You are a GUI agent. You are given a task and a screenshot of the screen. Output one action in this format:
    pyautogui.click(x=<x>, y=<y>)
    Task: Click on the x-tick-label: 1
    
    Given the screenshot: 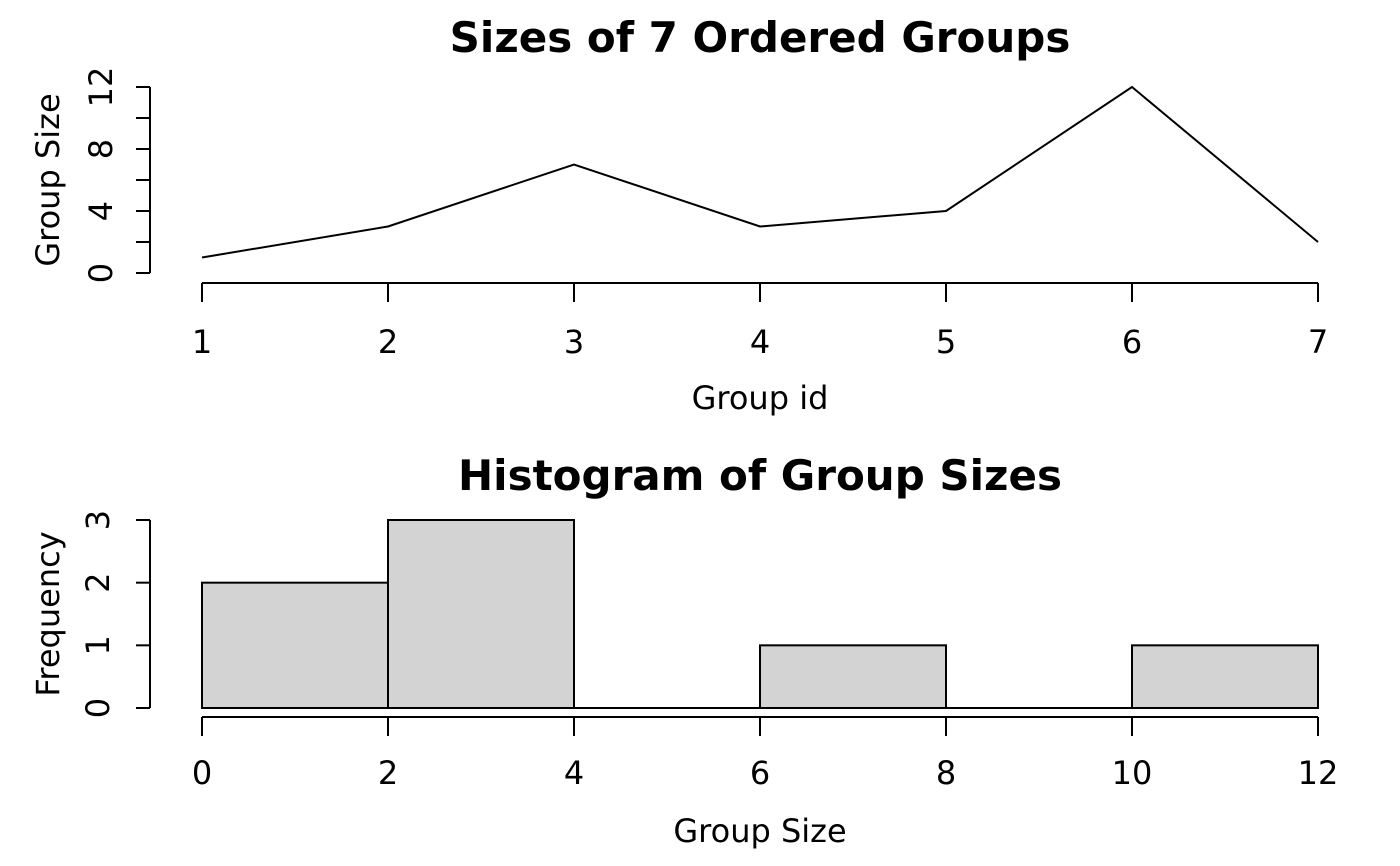 What is the action you would take?
    pyautogui.click(x=202, y=342)
    